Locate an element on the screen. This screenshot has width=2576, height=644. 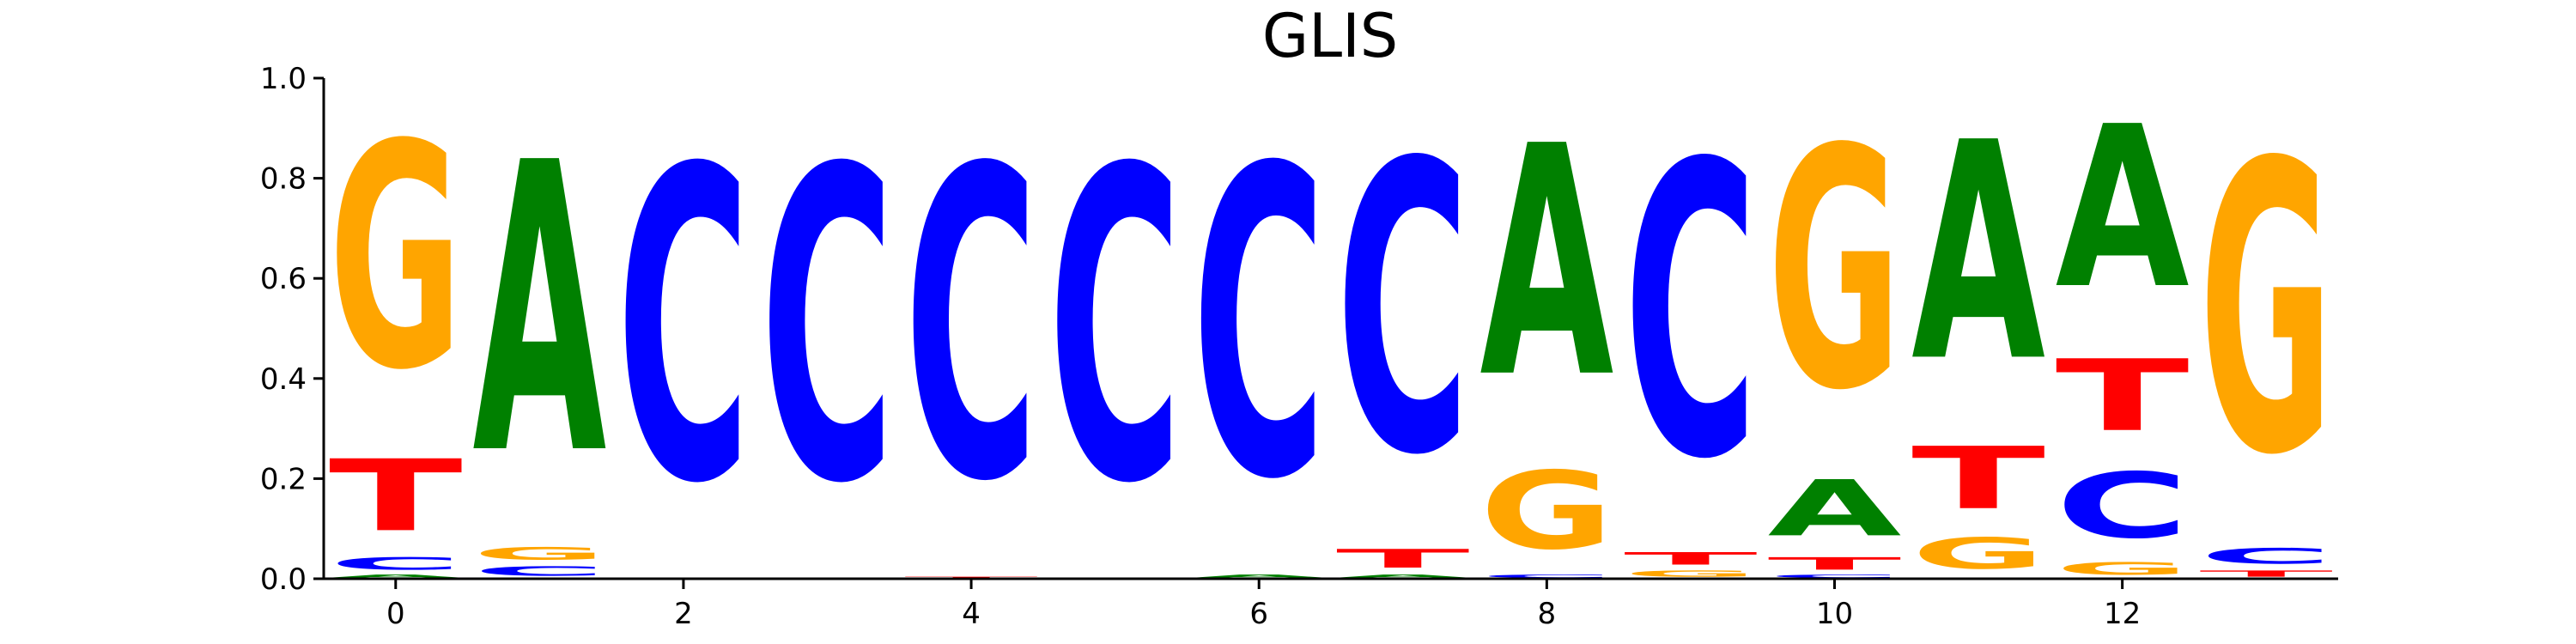
x-axis-ticks: 0 2 4 6 8 10 12 is located at coordinates (1263, 605).